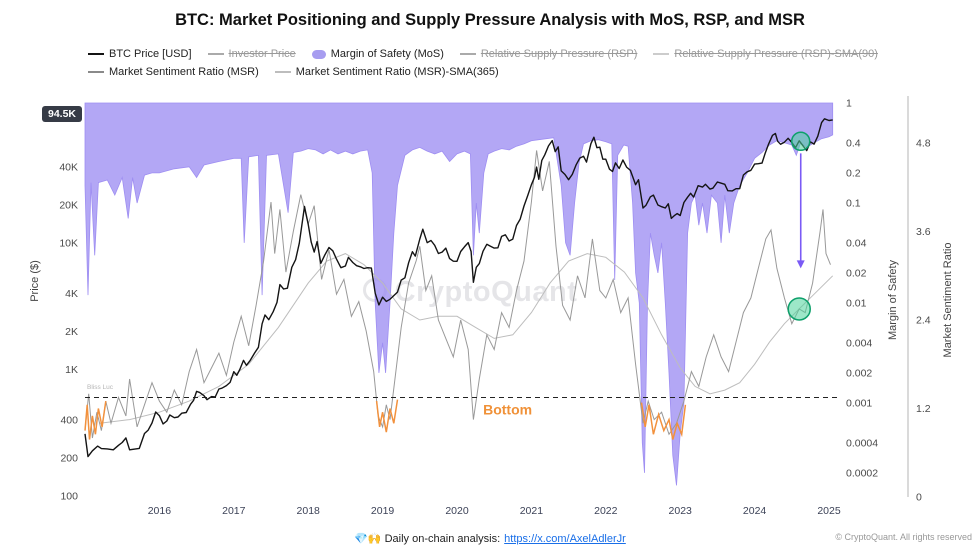 This screenshot has width=980, height=551. Describe the element at coordinates (862, 443) in the screenshot. I see `mos-tick-label: 0.0004` at that location.